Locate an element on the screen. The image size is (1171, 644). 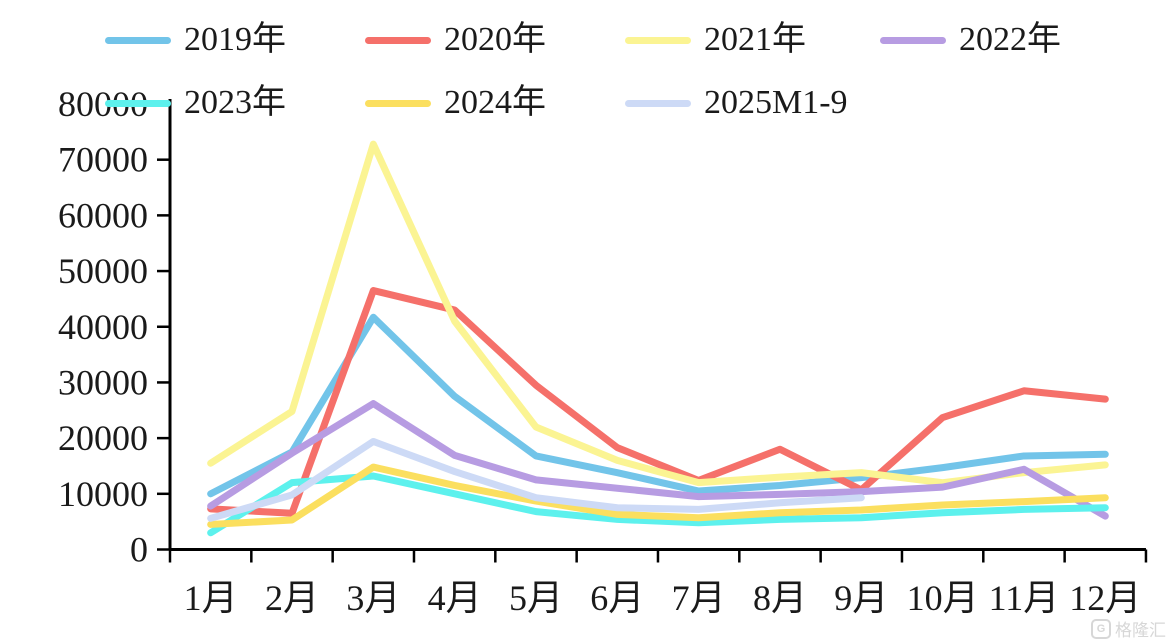
legend-item-2022: 2022年 is located at coordinates (970, 40).